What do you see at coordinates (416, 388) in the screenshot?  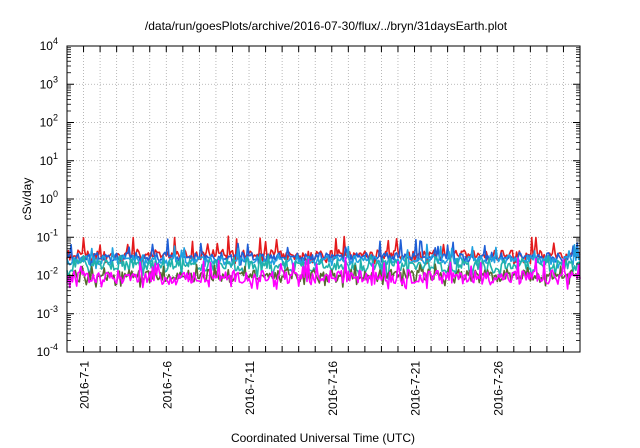 I see `x-tick-label: 2016-7-21` at bounding box center [416, 388].